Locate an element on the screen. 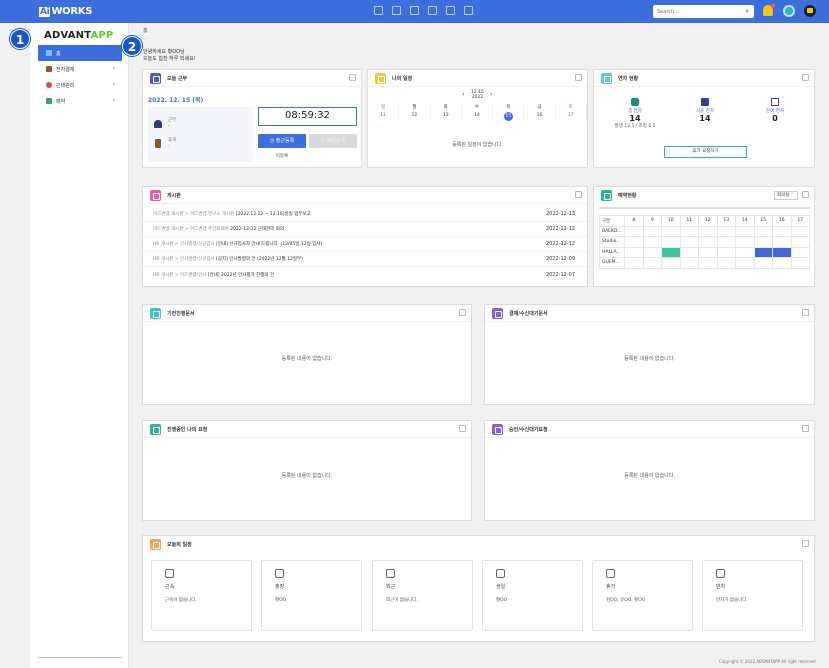  leave-remain-label: 잔여 연차 is located at coordinates (775, 111).